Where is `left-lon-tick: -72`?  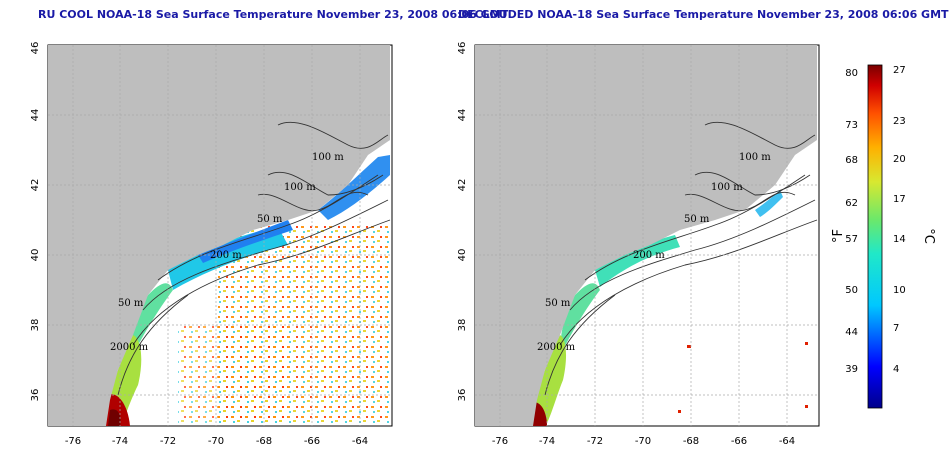
left-lon-tick: -72 is located at coordinates (168, 441).